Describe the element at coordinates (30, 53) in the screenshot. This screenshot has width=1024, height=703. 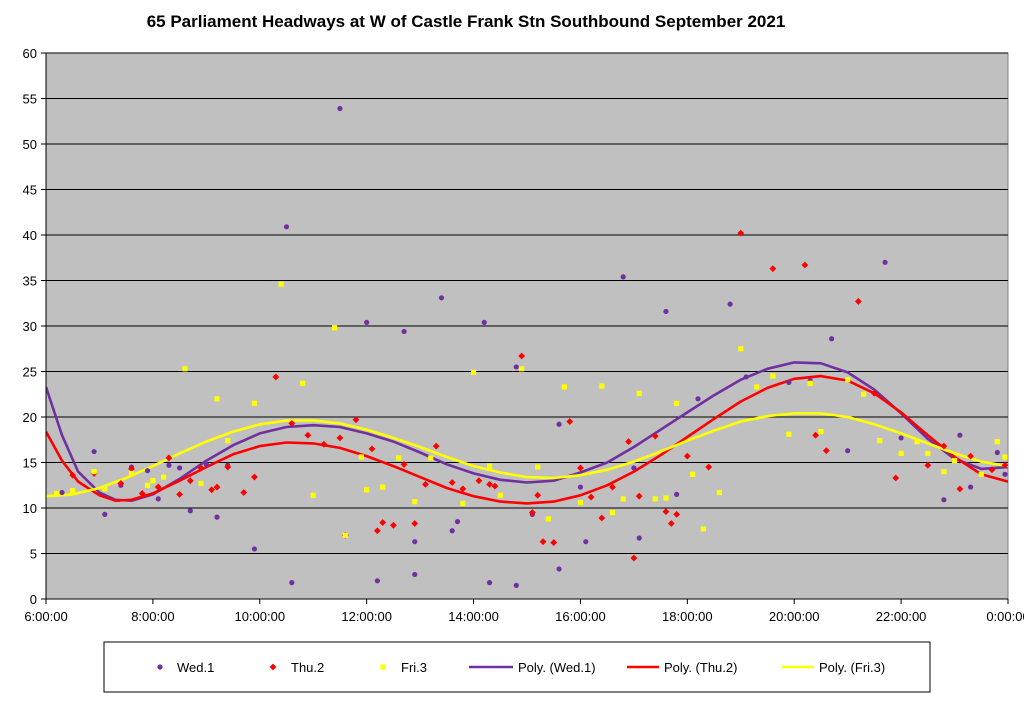
I see `y-tick-label: 60` at that location.